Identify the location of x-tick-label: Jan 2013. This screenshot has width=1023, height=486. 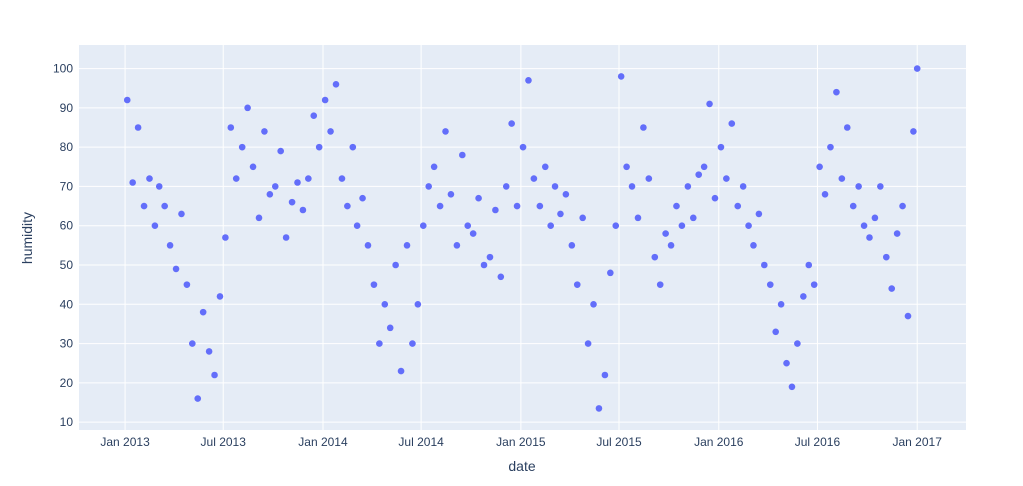
(125, 442).